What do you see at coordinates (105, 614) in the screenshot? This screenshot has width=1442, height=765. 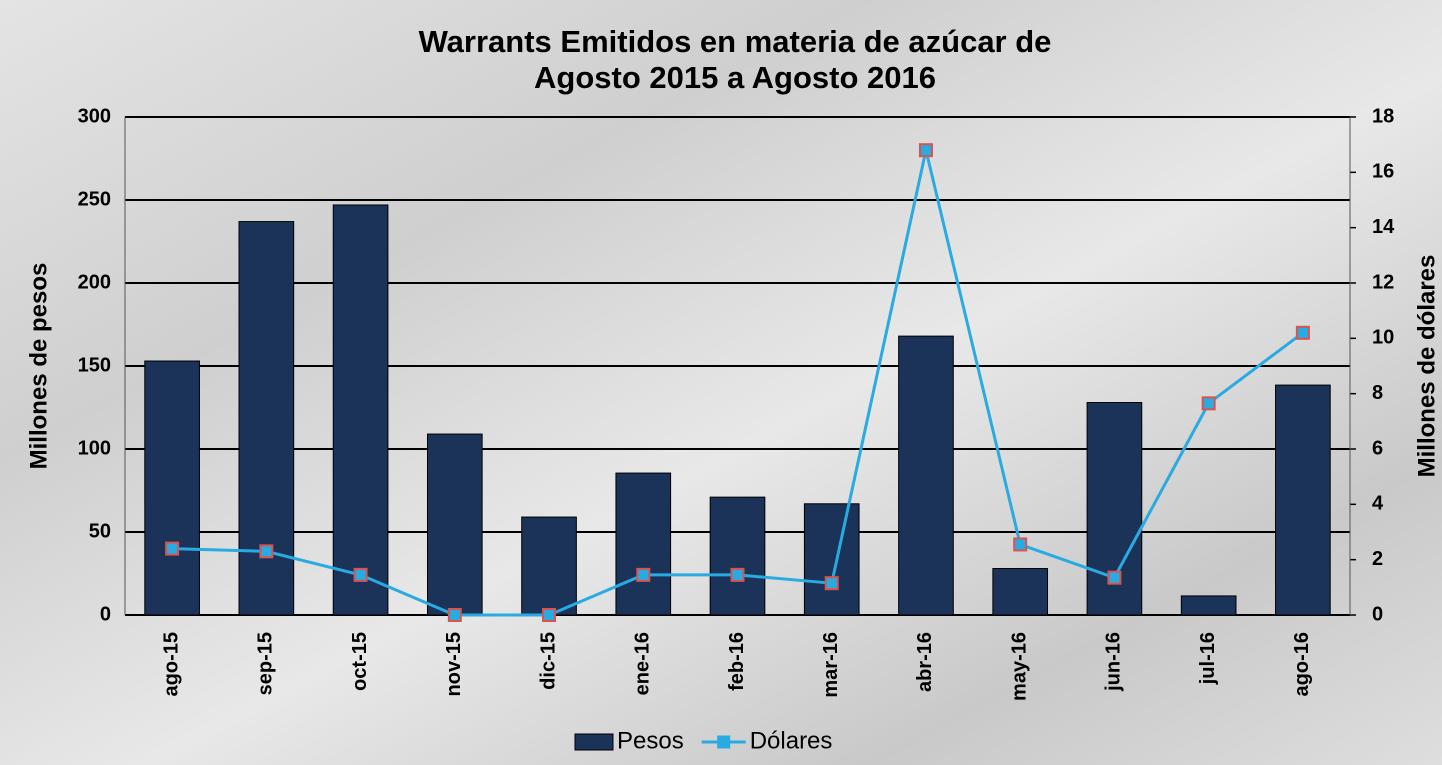 I see `y-tick-label: 0` at bounding box center [105, 614].